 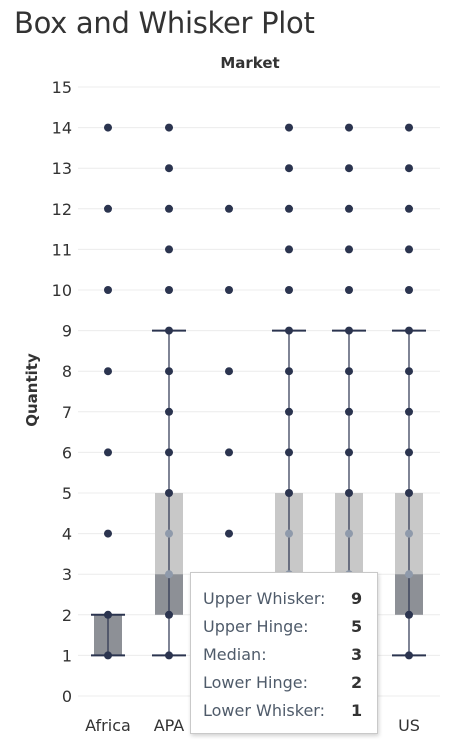 What do you see at coordinates (67, 331) in the screenshot?
I see `y-tick-label: 9` at bounding box center [67, 331].